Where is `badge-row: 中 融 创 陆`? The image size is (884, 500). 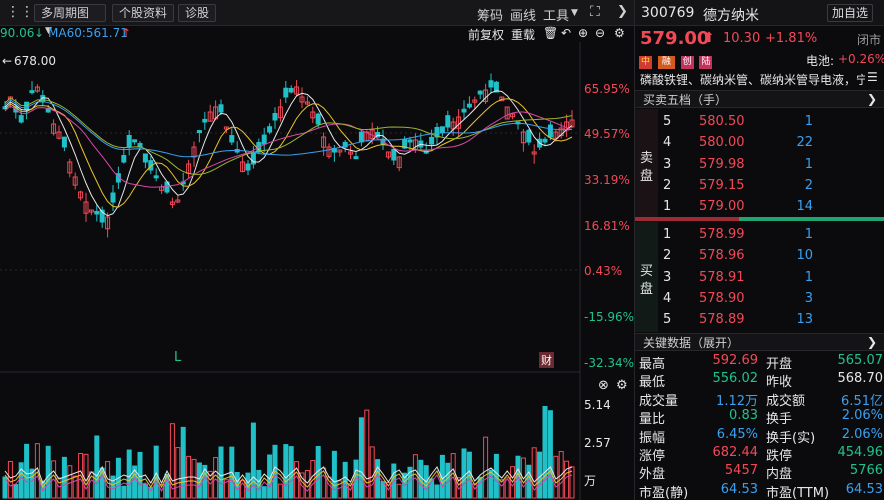 badge-row: 中 融 创 陆 is located at coordinates (676, 61).